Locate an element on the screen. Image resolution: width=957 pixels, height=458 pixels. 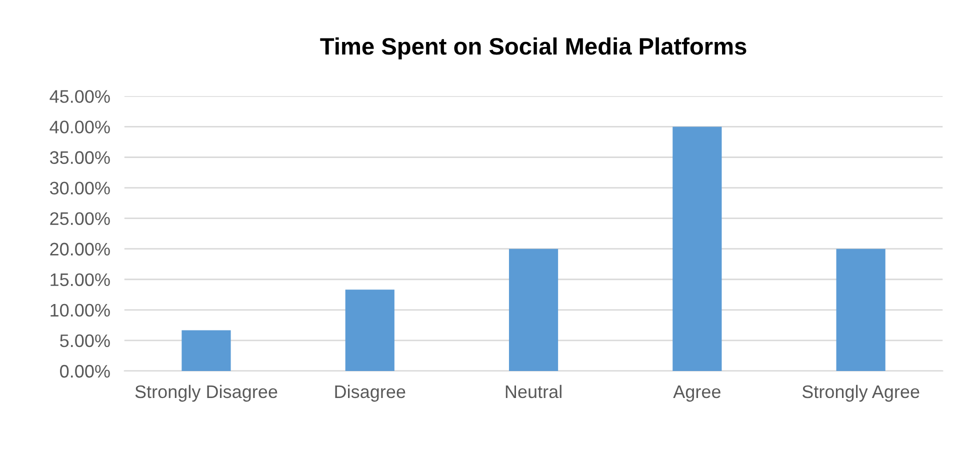
y-tick-label: 0.00% is located at coordinates (85, 371).